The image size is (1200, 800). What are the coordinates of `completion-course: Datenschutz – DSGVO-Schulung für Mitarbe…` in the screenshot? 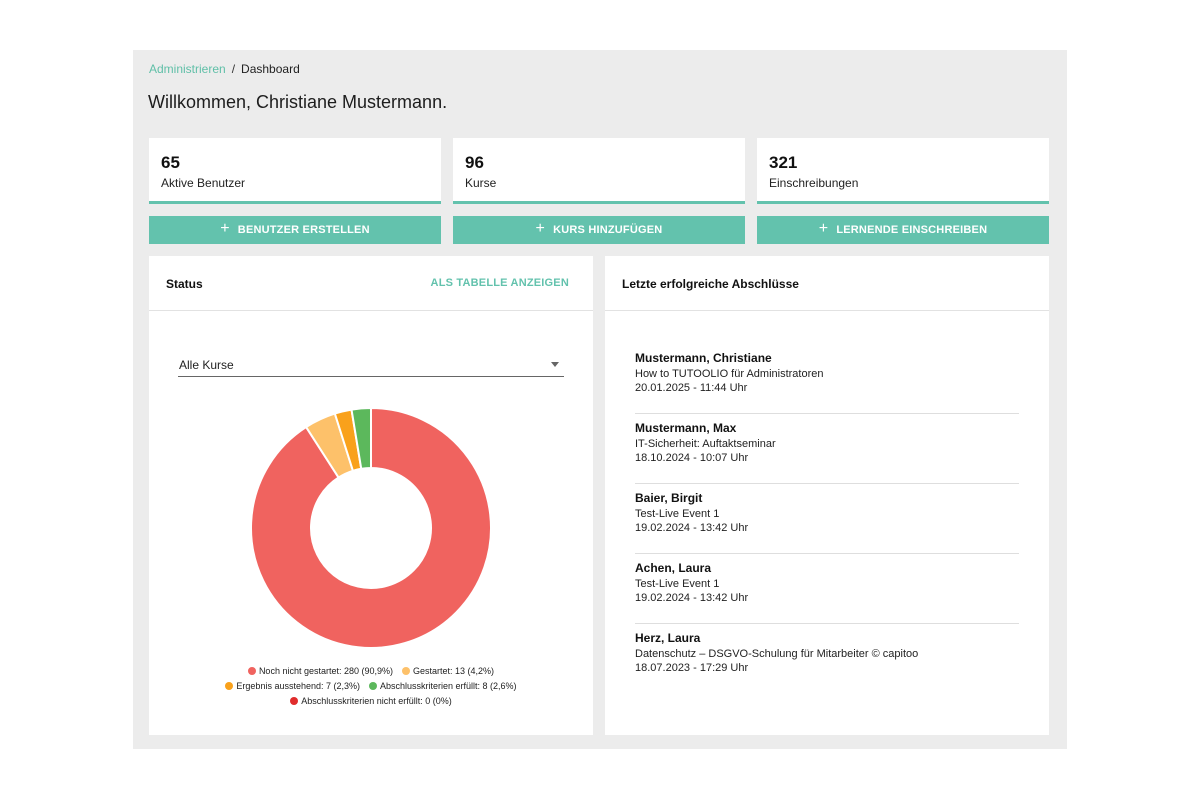 It's located at (777, 654).